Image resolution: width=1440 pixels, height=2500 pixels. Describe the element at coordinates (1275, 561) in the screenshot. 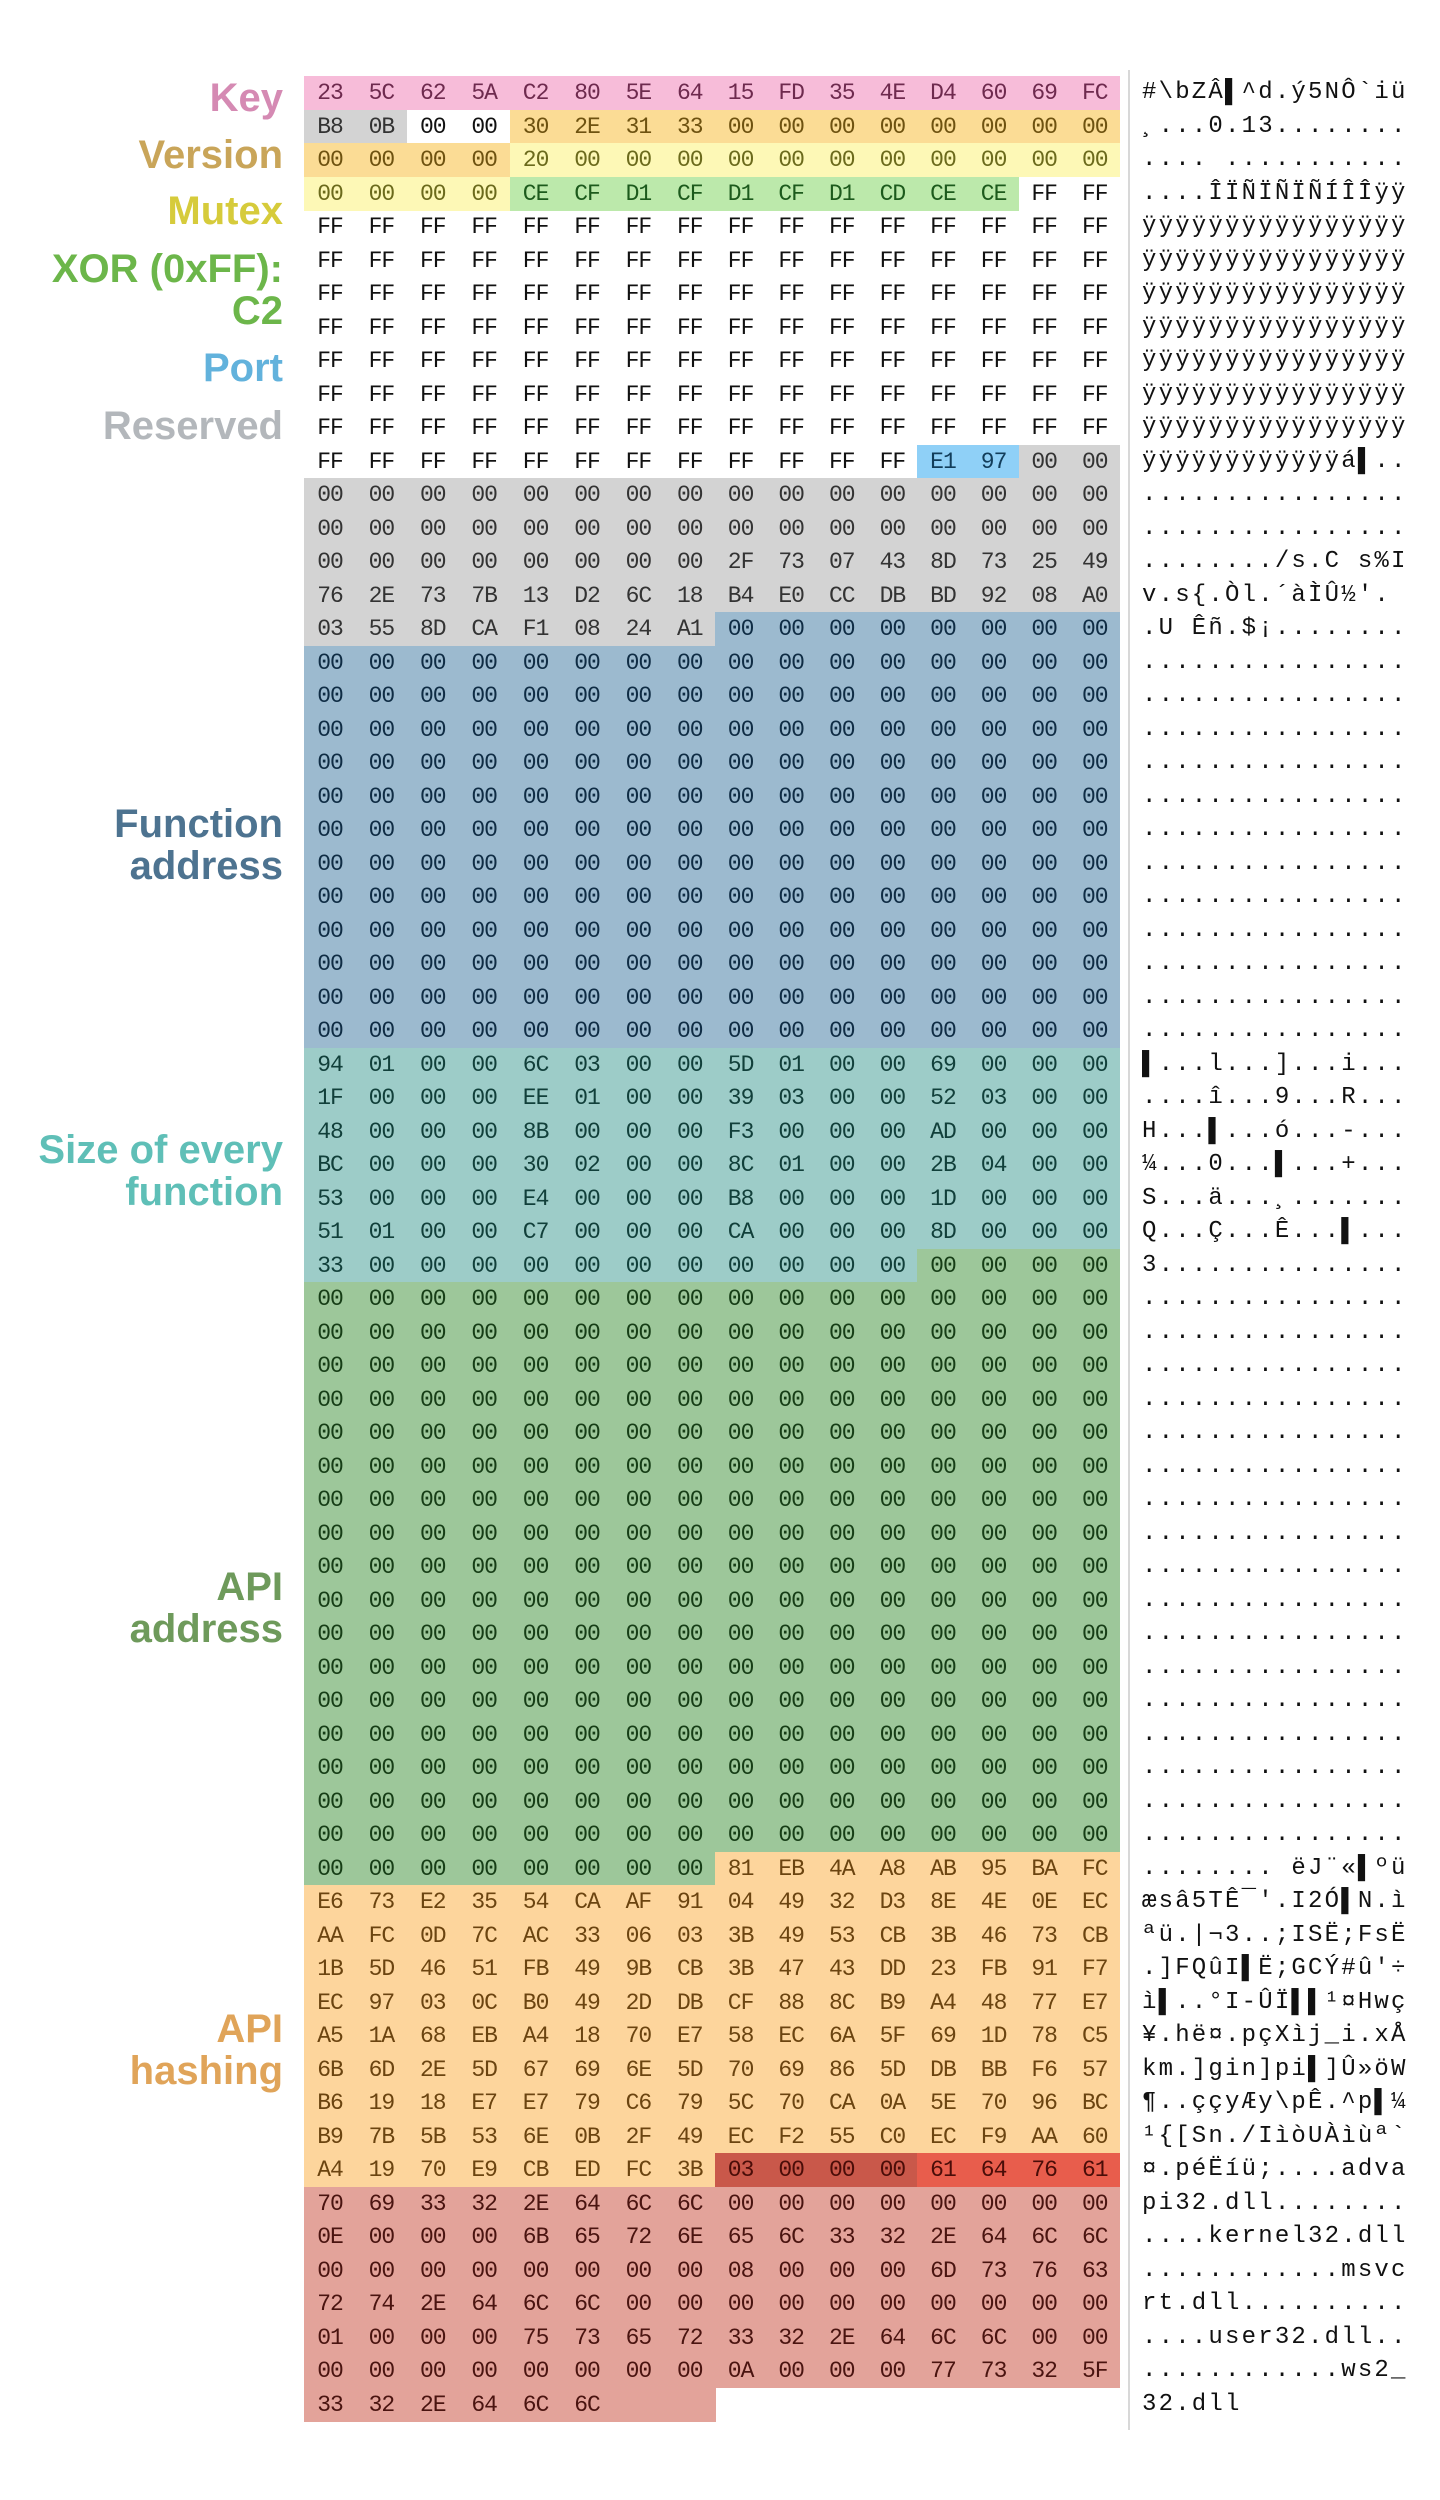

I see `ascii-row: ......../s.C s%I` at that location.